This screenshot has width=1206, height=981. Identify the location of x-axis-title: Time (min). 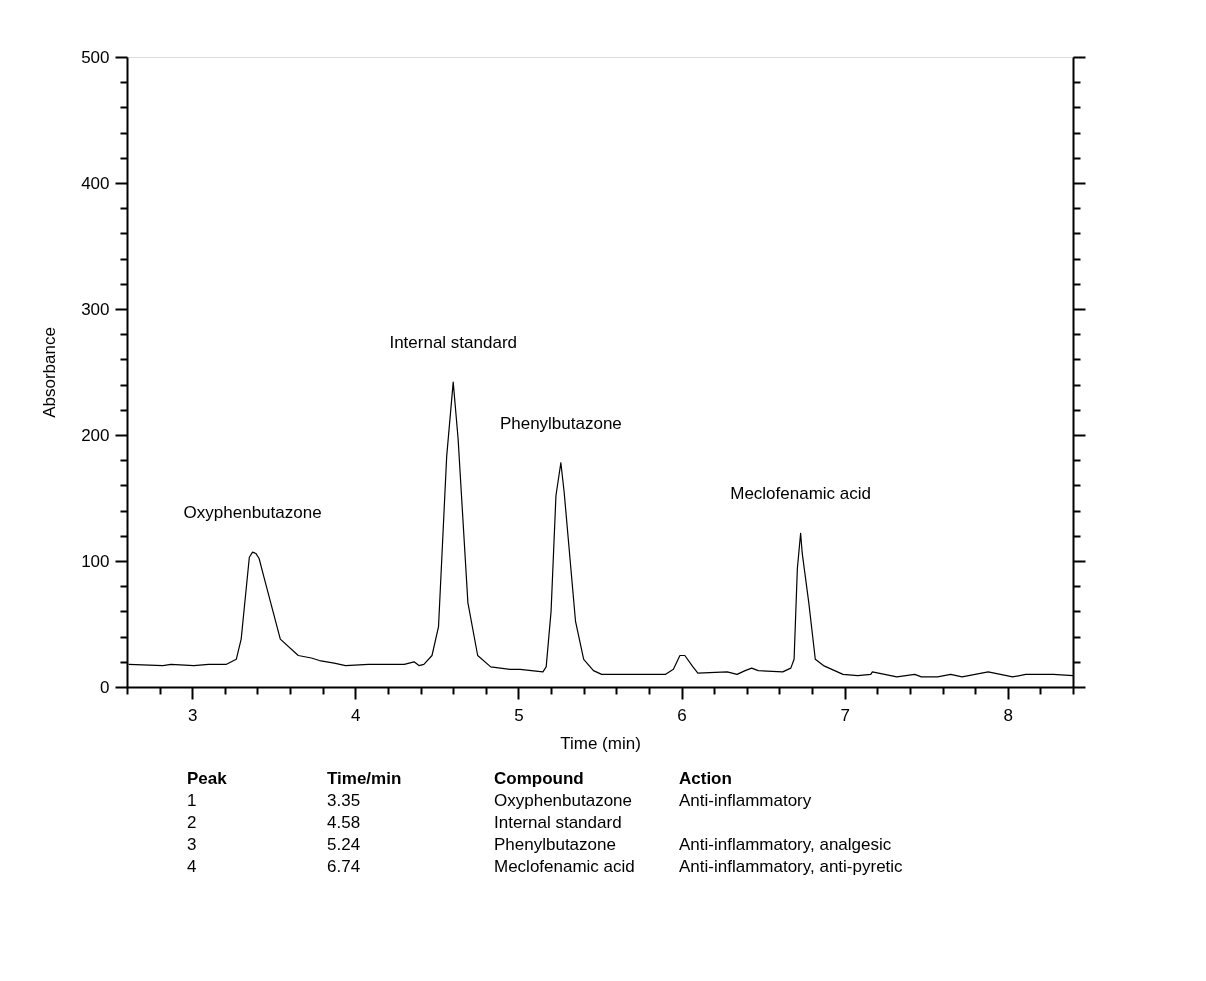
(600, 743).